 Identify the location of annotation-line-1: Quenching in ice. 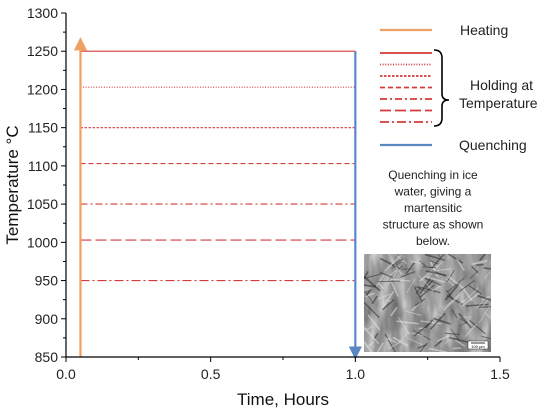
(433, 175).